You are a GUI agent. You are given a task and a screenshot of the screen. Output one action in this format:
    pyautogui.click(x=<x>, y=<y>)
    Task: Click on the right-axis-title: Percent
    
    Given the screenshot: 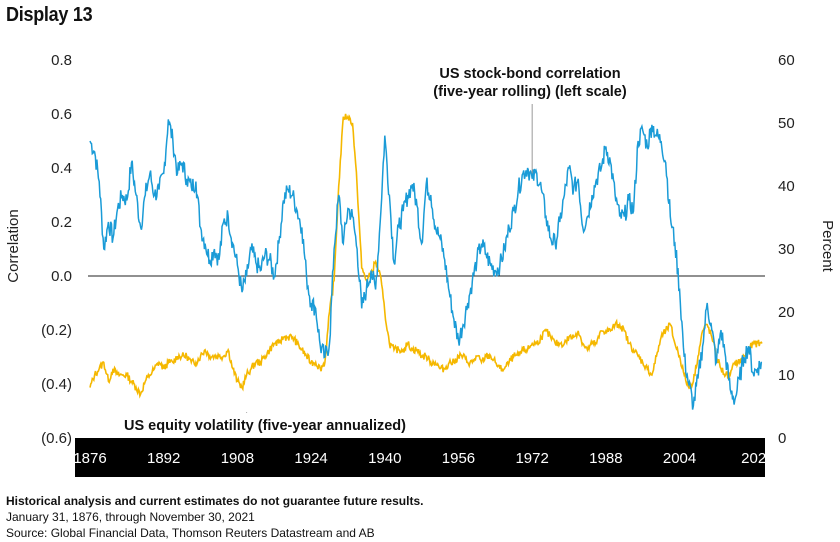 What is the action you would take?
    pyautogui.click(x=827, y=246)
    